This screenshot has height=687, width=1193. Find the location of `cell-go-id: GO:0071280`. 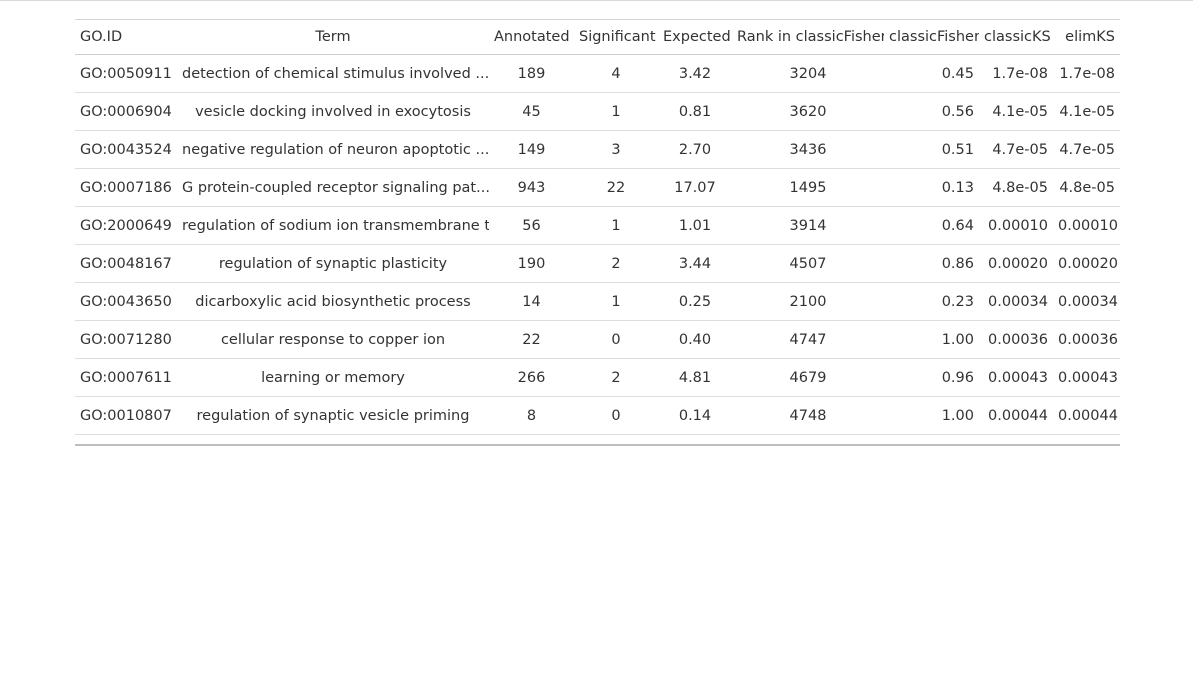

cell-go-id: GO:0071280 is located at coordinates (126, 339).